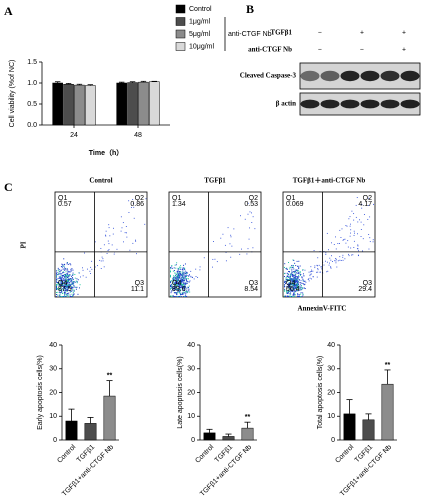 The height and width of the screenshot is (500, 429). What do you see at coordinates (90, 105) in the screenshot?
I see `bar` at bounding box center [90, 105].